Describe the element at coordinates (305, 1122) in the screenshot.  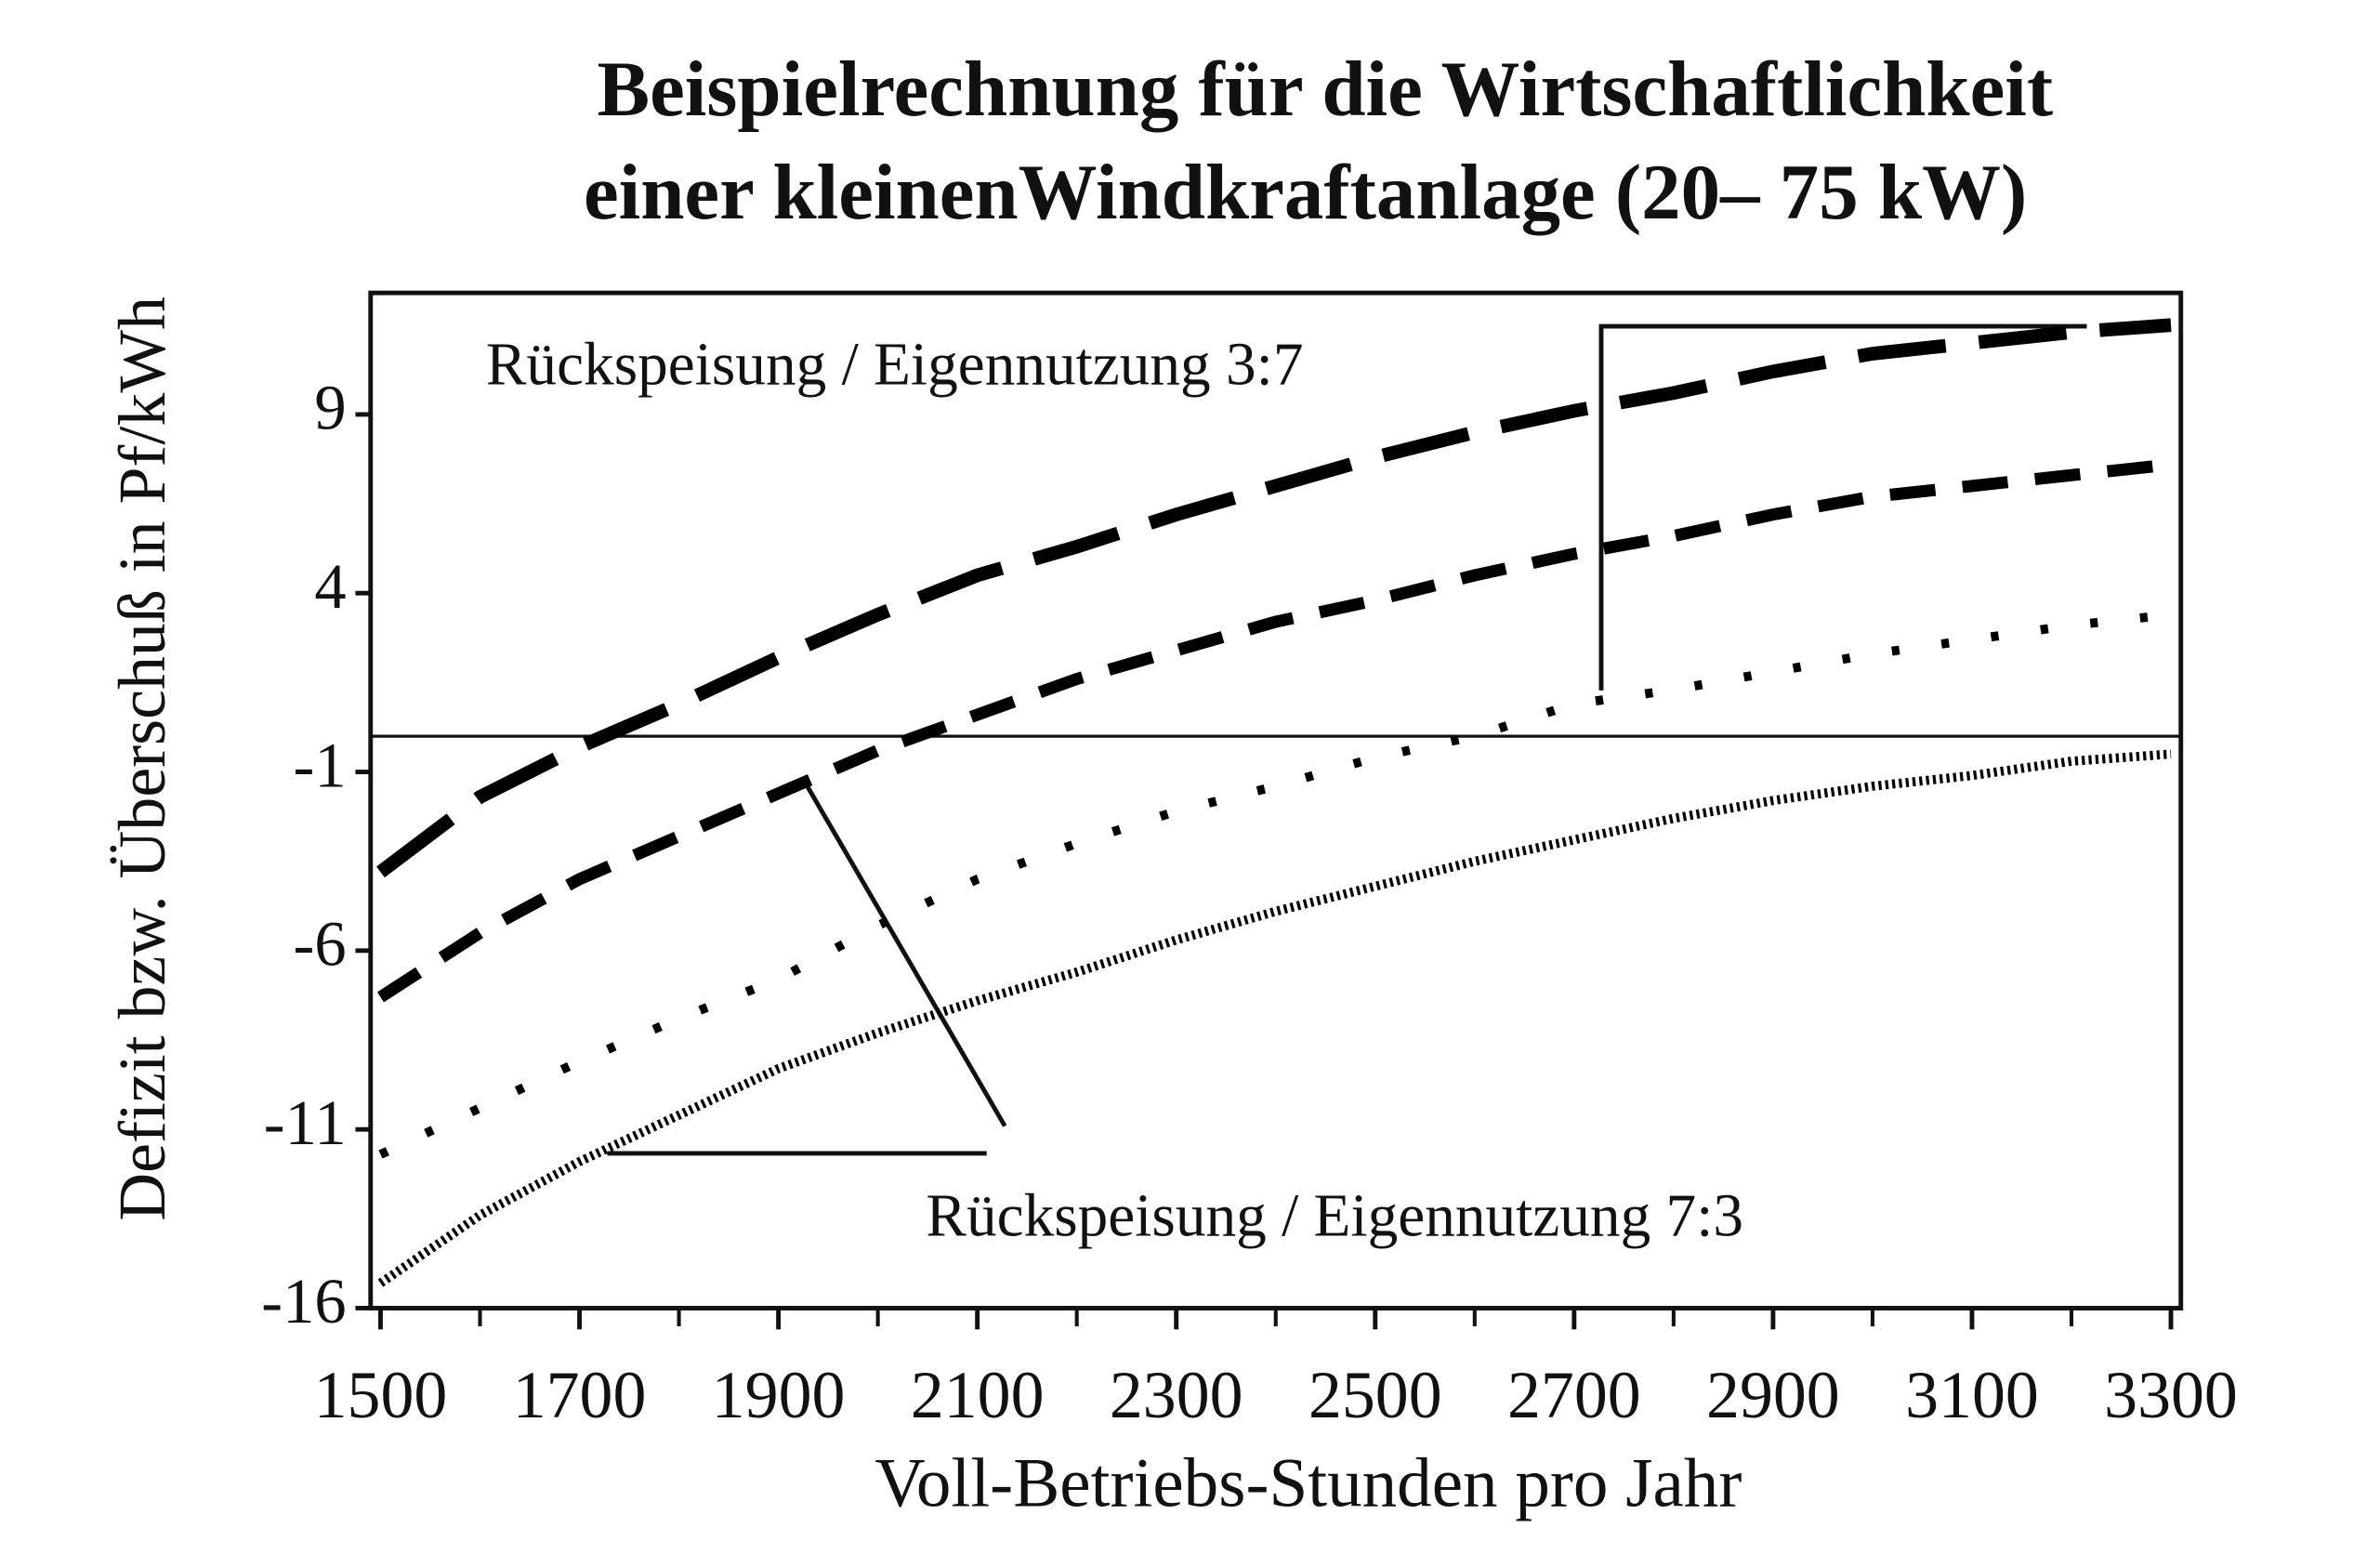
I see `y-tick-label: -11` at that location.